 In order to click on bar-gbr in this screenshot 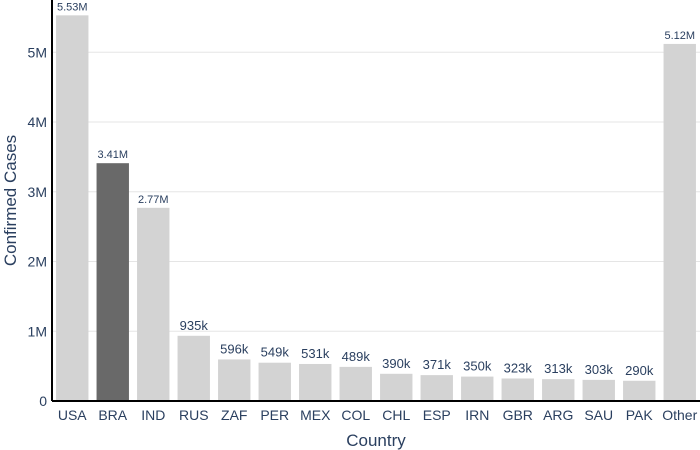, I will do `click(517, 389)`.